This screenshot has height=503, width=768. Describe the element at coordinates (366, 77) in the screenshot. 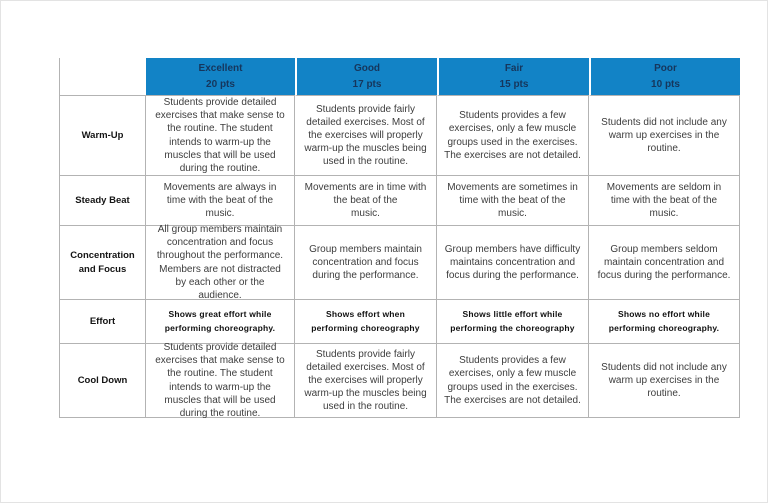

I see `header-good: Good 17 pts` at that location.